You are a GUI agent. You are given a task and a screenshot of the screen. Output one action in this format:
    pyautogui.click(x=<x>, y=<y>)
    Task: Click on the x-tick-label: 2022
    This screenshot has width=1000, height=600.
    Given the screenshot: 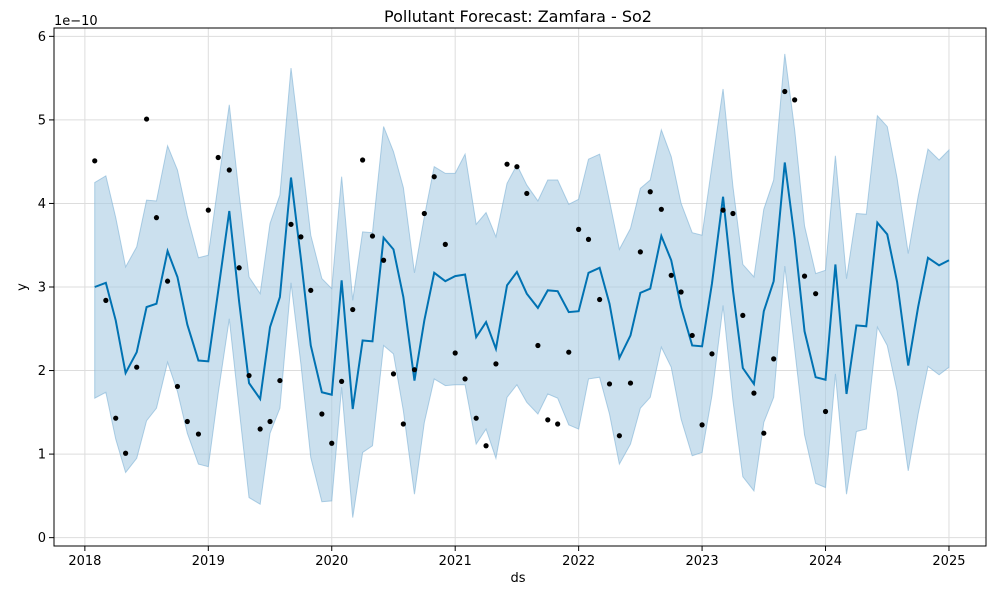 What is the action you would take?
    pyautogui.click(x=578, y=561)
    